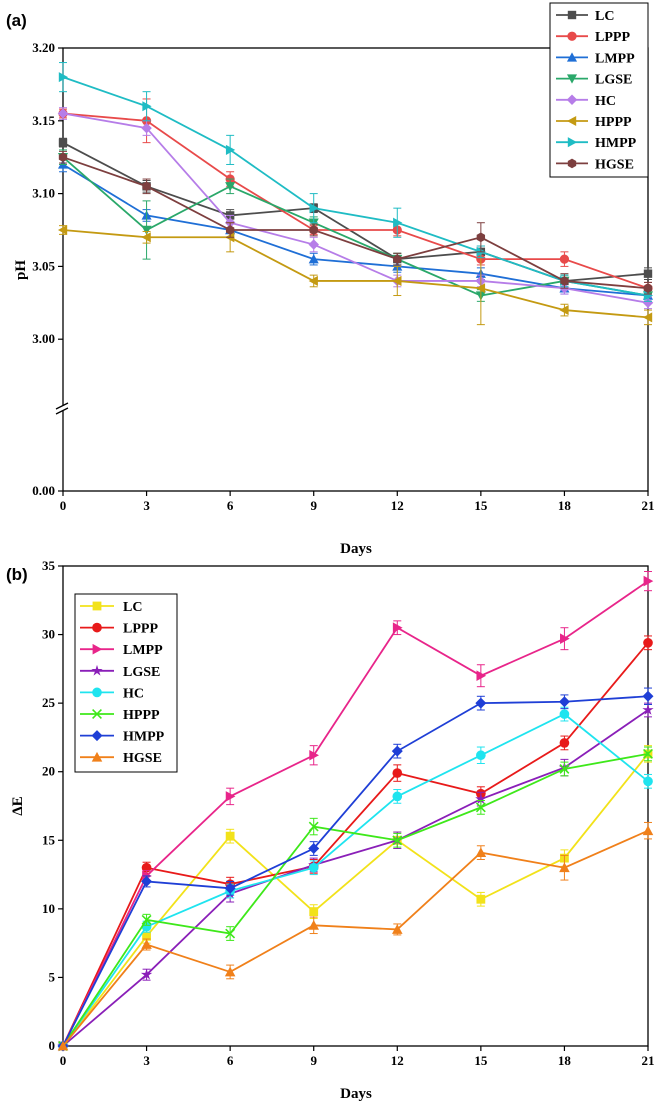  What do you see at coordinates (52, 1045) in the screenshot?
I see `y-tick-label-b: 0` at bounding box center [52, 1045].